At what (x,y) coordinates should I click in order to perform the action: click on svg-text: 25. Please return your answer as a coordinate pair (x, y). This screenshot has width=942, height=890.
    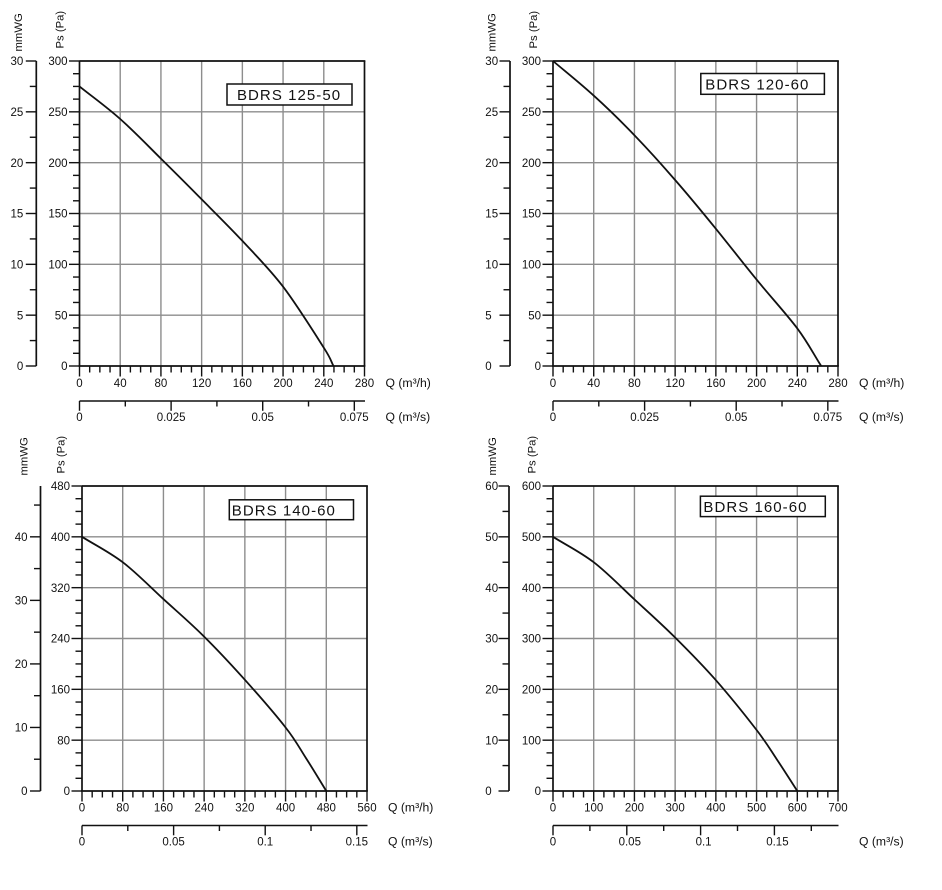
    Looking at the image, I should click on (491, 113).